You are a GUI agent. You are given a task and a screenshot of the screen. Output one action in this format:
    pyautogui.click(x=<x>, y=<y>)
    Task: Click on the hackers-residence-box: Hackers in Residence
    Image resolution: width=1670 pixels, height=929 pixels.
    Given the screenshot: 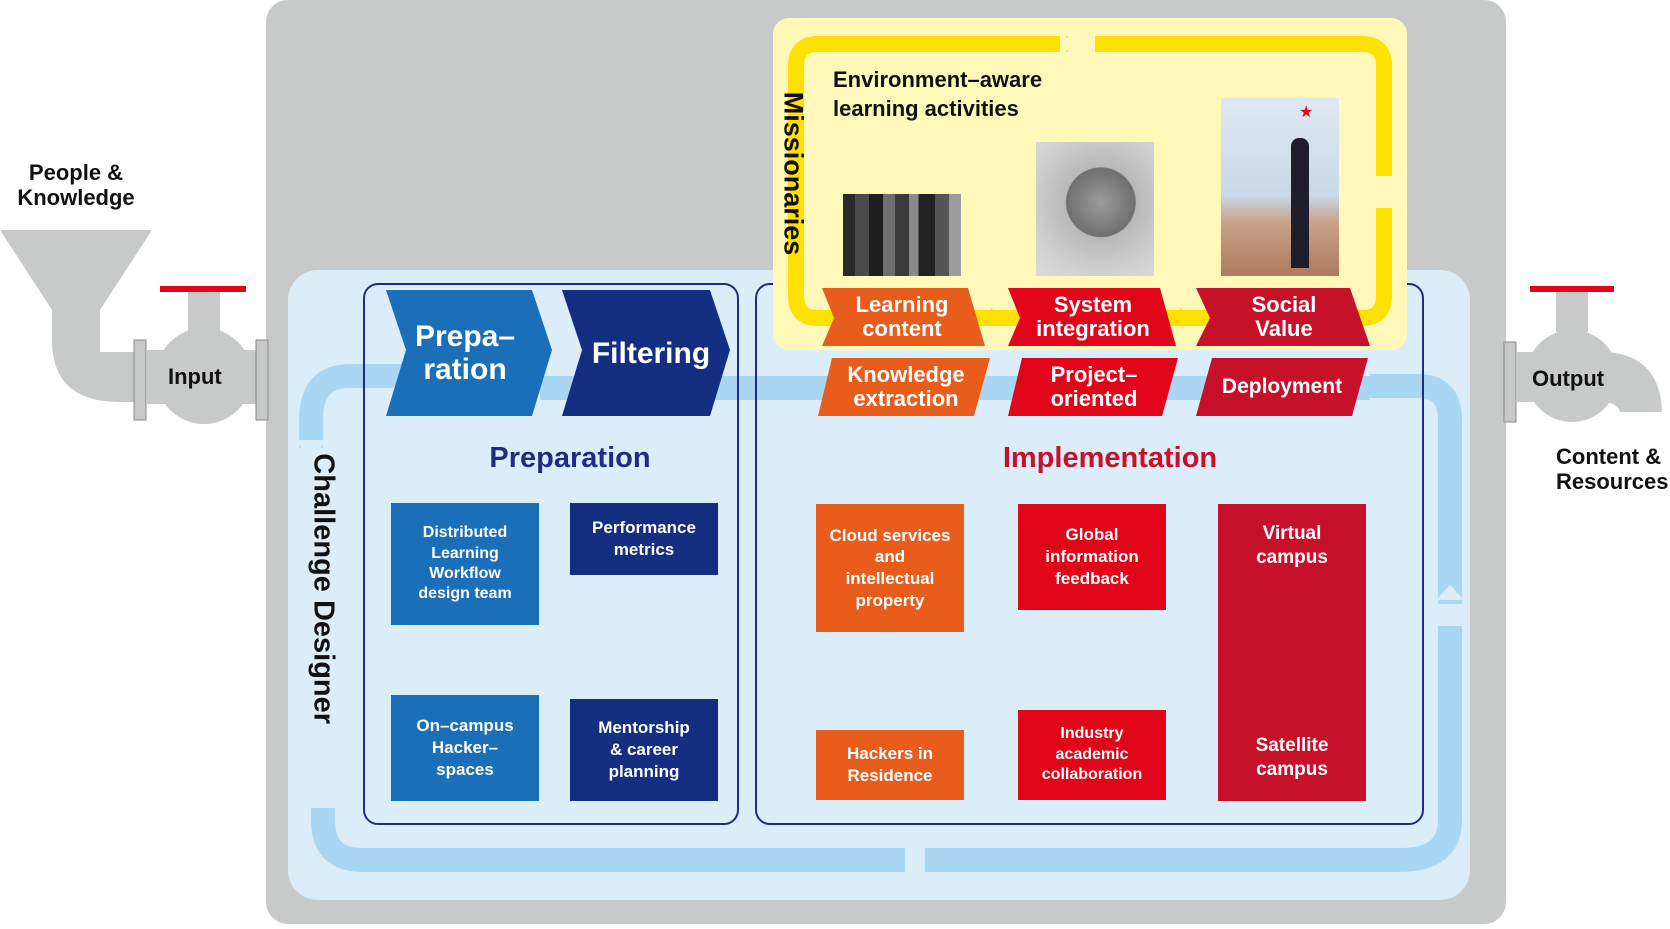 What is the action you would take?
    pyautogui.click(x=890, y=765)
    